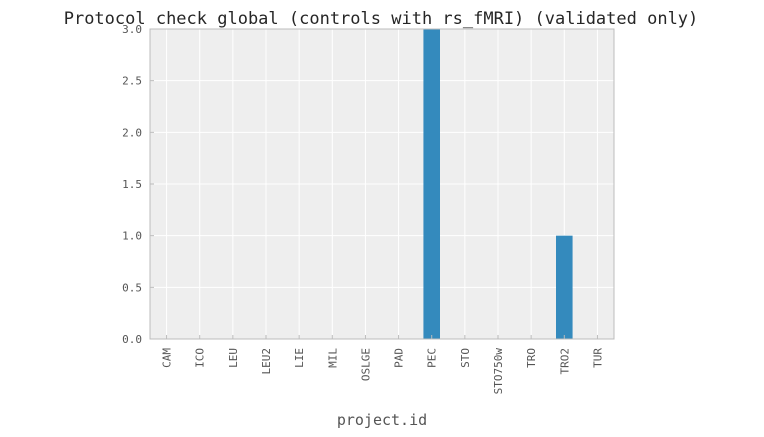 Image resolution: width=764 pixels, height=437 pixels. What do you see at coordinates (382, 420) in the screenshot?
I see `x-axis-label: project.id` at bounding box center [382, 420].